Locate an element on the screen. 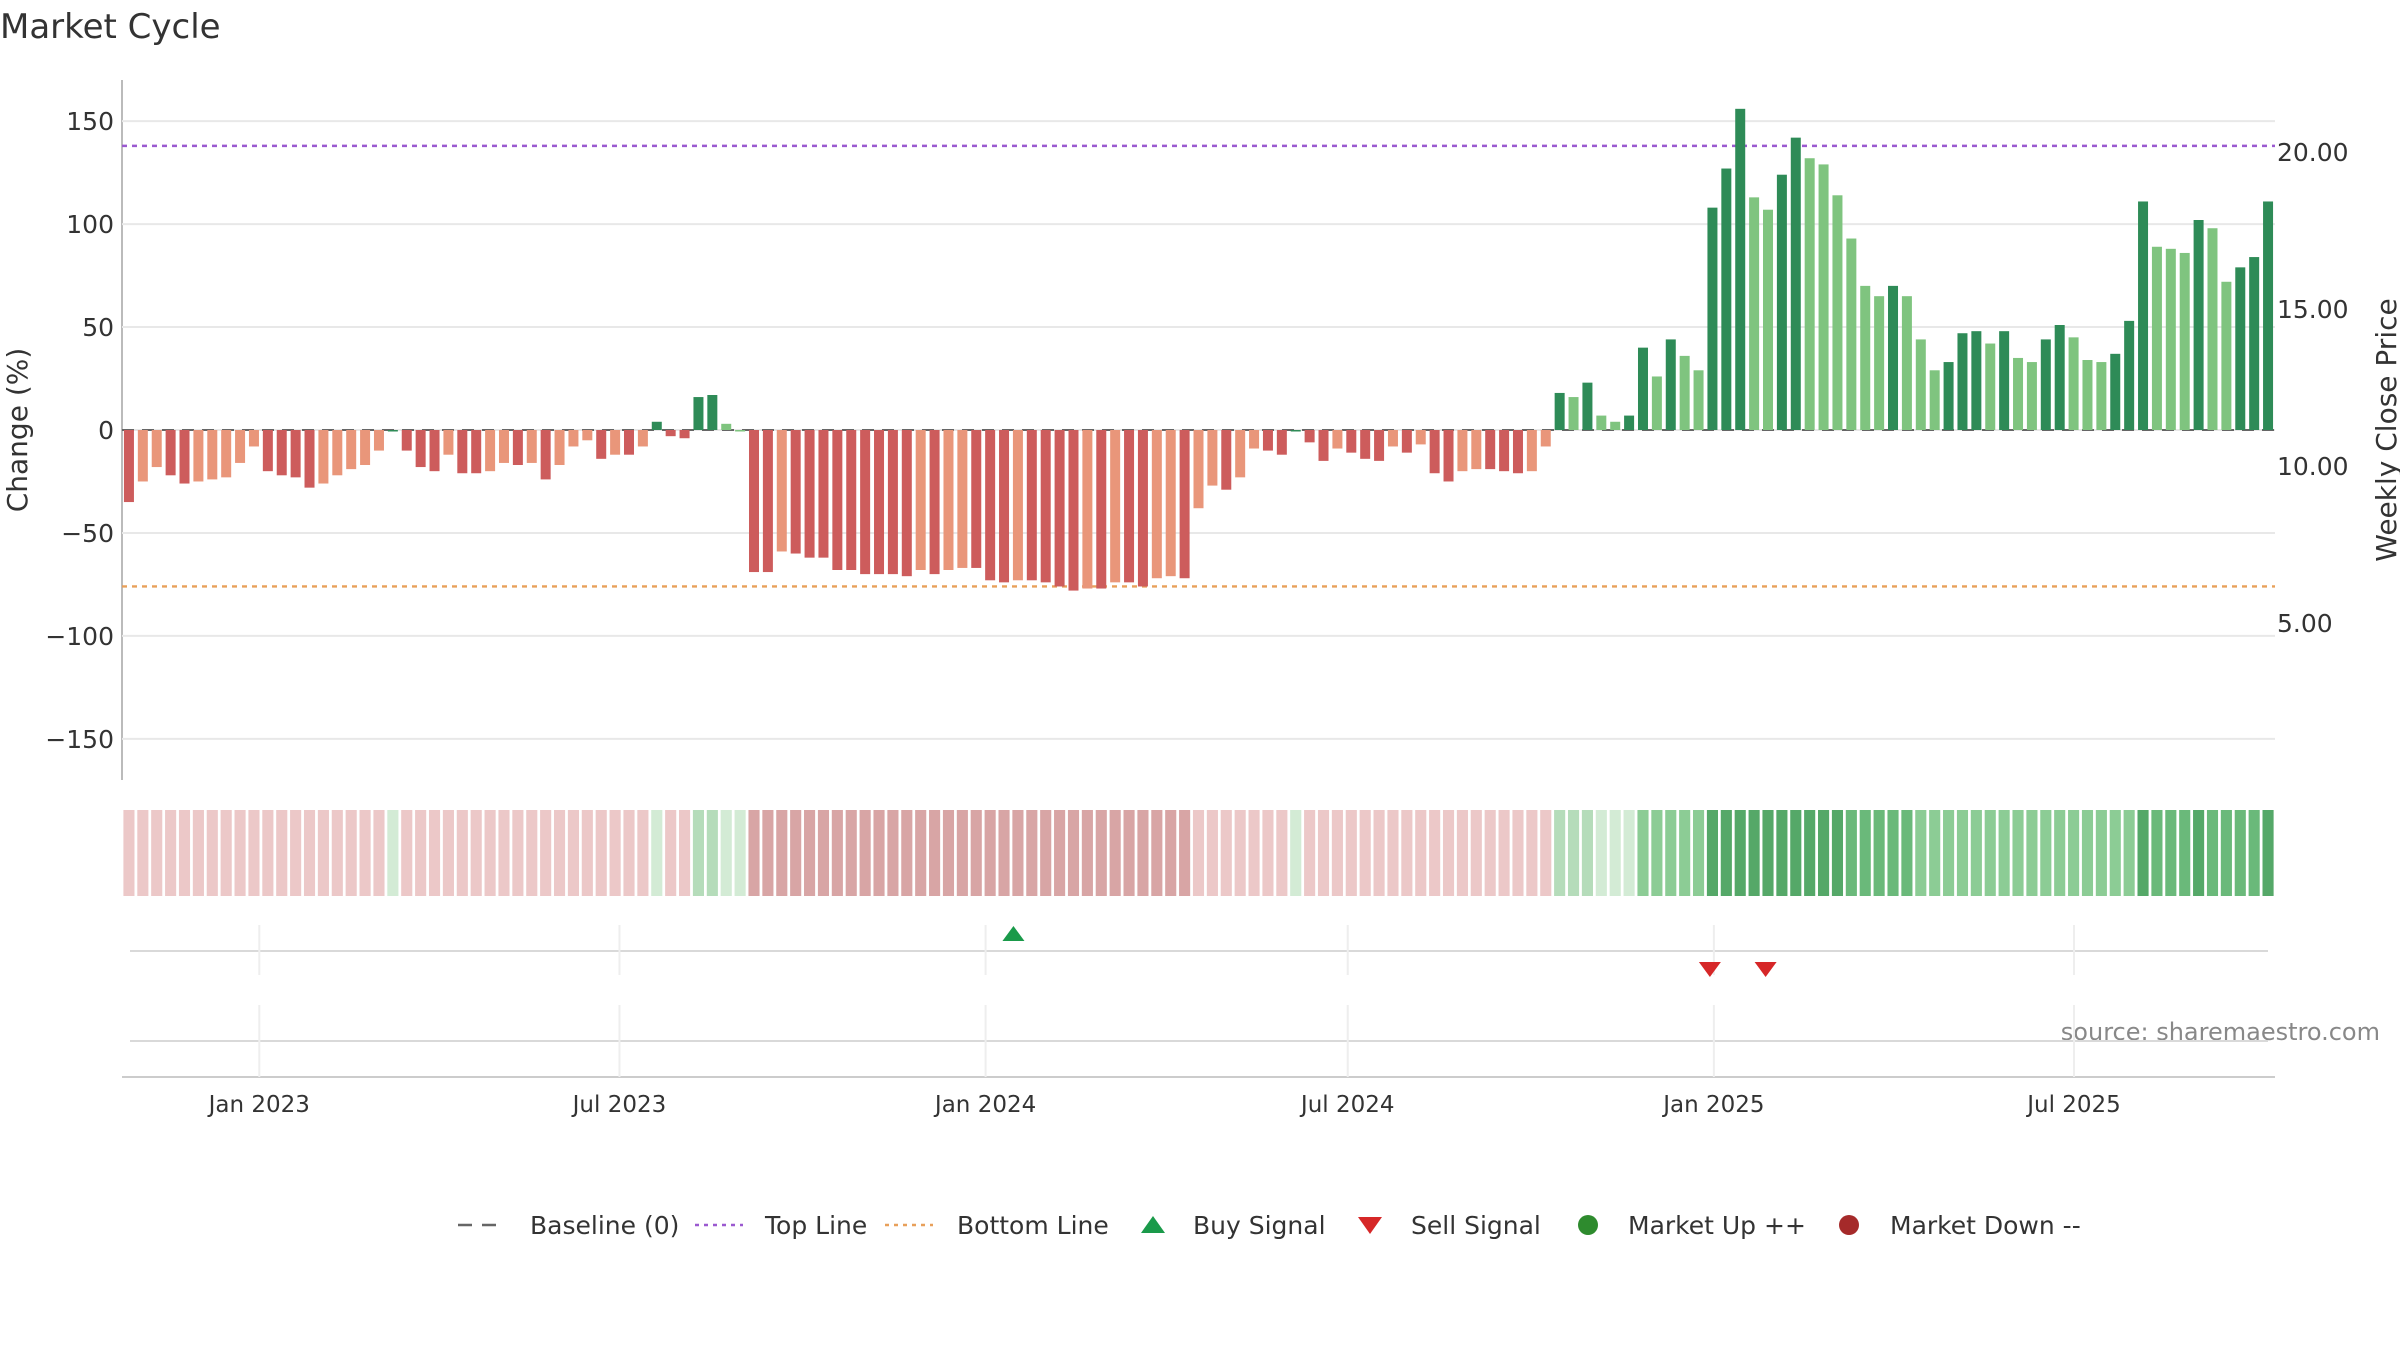 Image resolution: width=2400 pixels, height=1354 pixels. legend-label: Bottom Line is located at coordinates (1033, 1225).